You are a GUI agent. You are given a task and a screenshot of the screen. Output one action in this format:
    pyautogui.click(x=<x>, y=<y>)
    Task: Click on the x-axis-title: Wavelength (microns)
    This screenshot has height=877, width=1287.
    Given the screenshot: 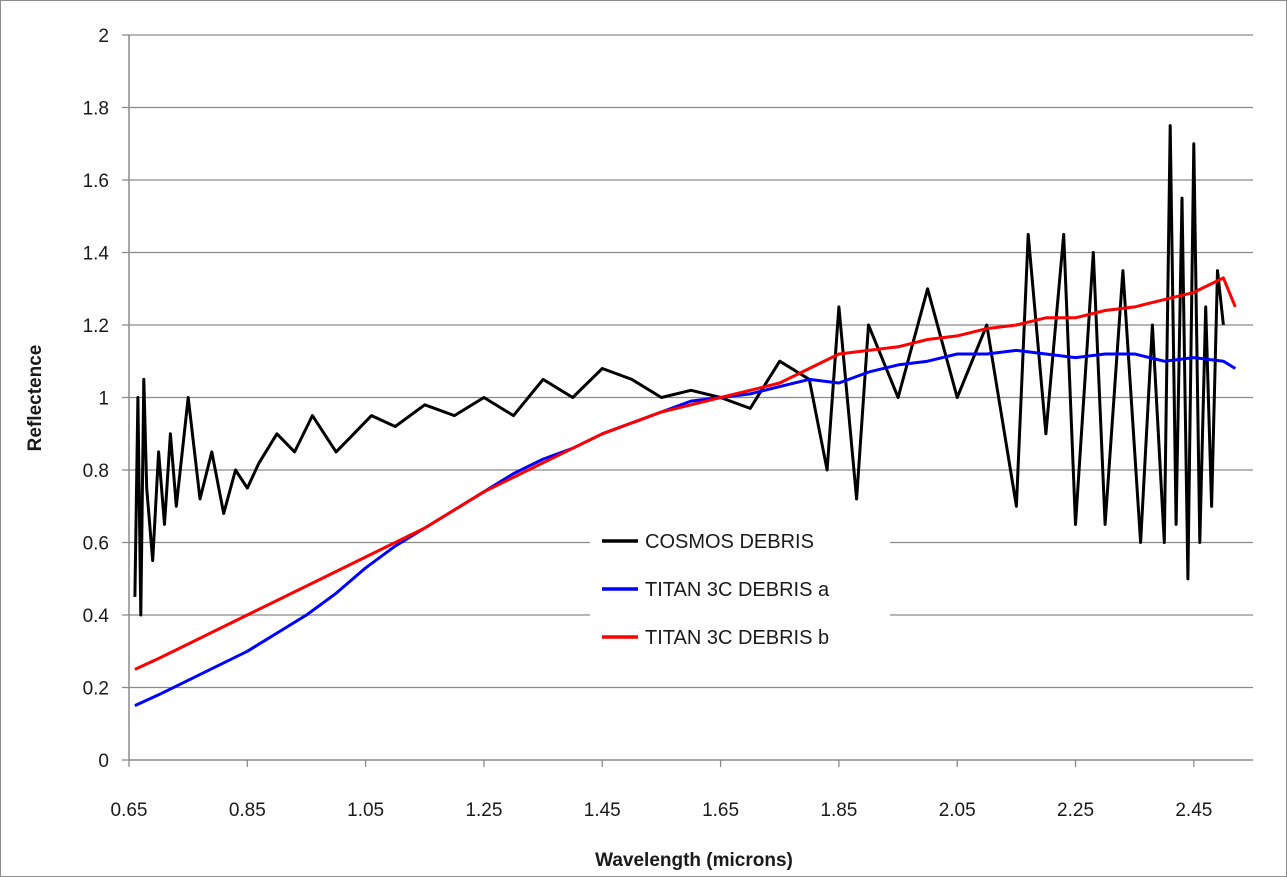 What is the action you would take?
    pyautogui.click(x=694, y=860)
    